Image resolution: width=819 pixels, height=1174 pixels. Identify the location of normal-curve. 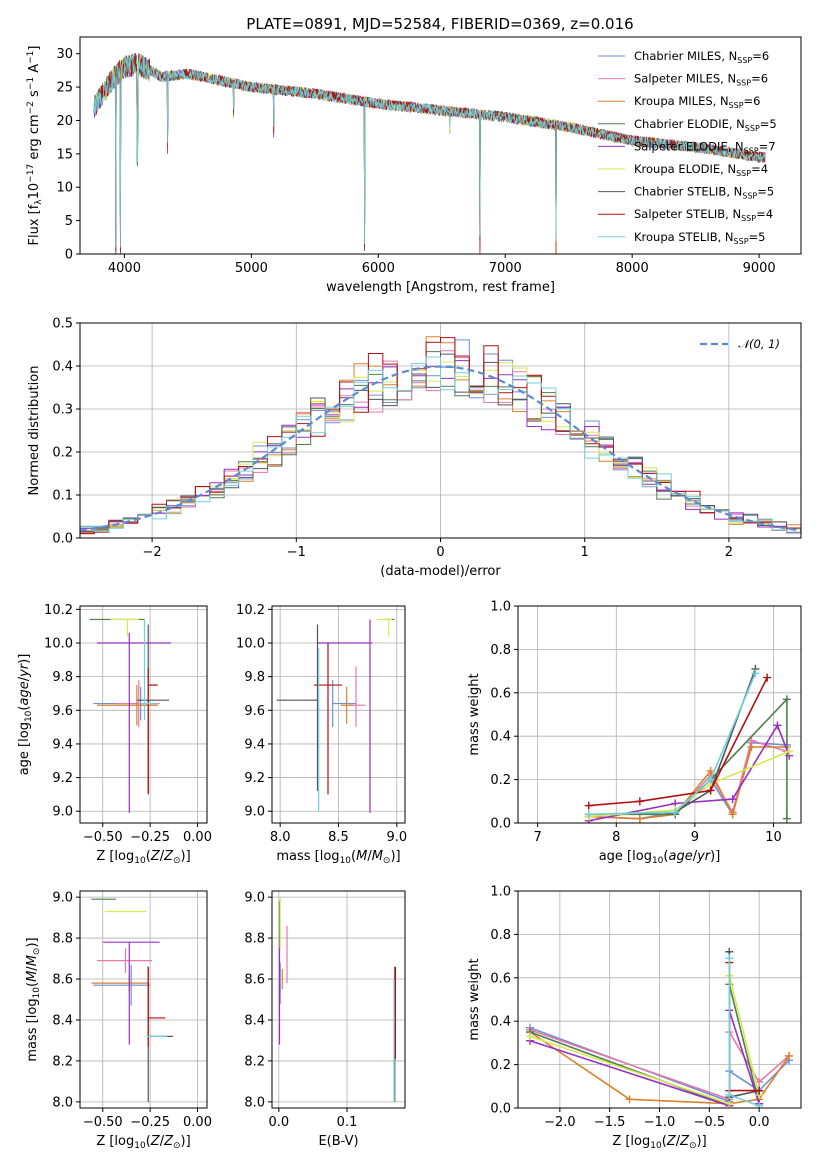
(440, 448).